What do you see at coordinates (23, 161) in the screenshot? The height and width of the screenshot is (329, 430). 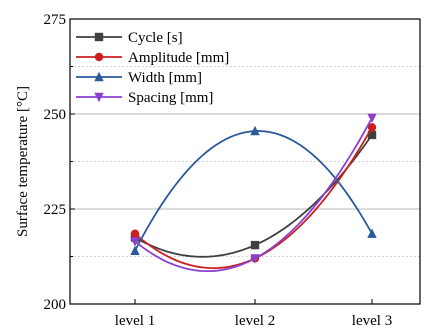 I see `y-axis-label: Surface temperature [°C]` at bounding box center [23, 161].